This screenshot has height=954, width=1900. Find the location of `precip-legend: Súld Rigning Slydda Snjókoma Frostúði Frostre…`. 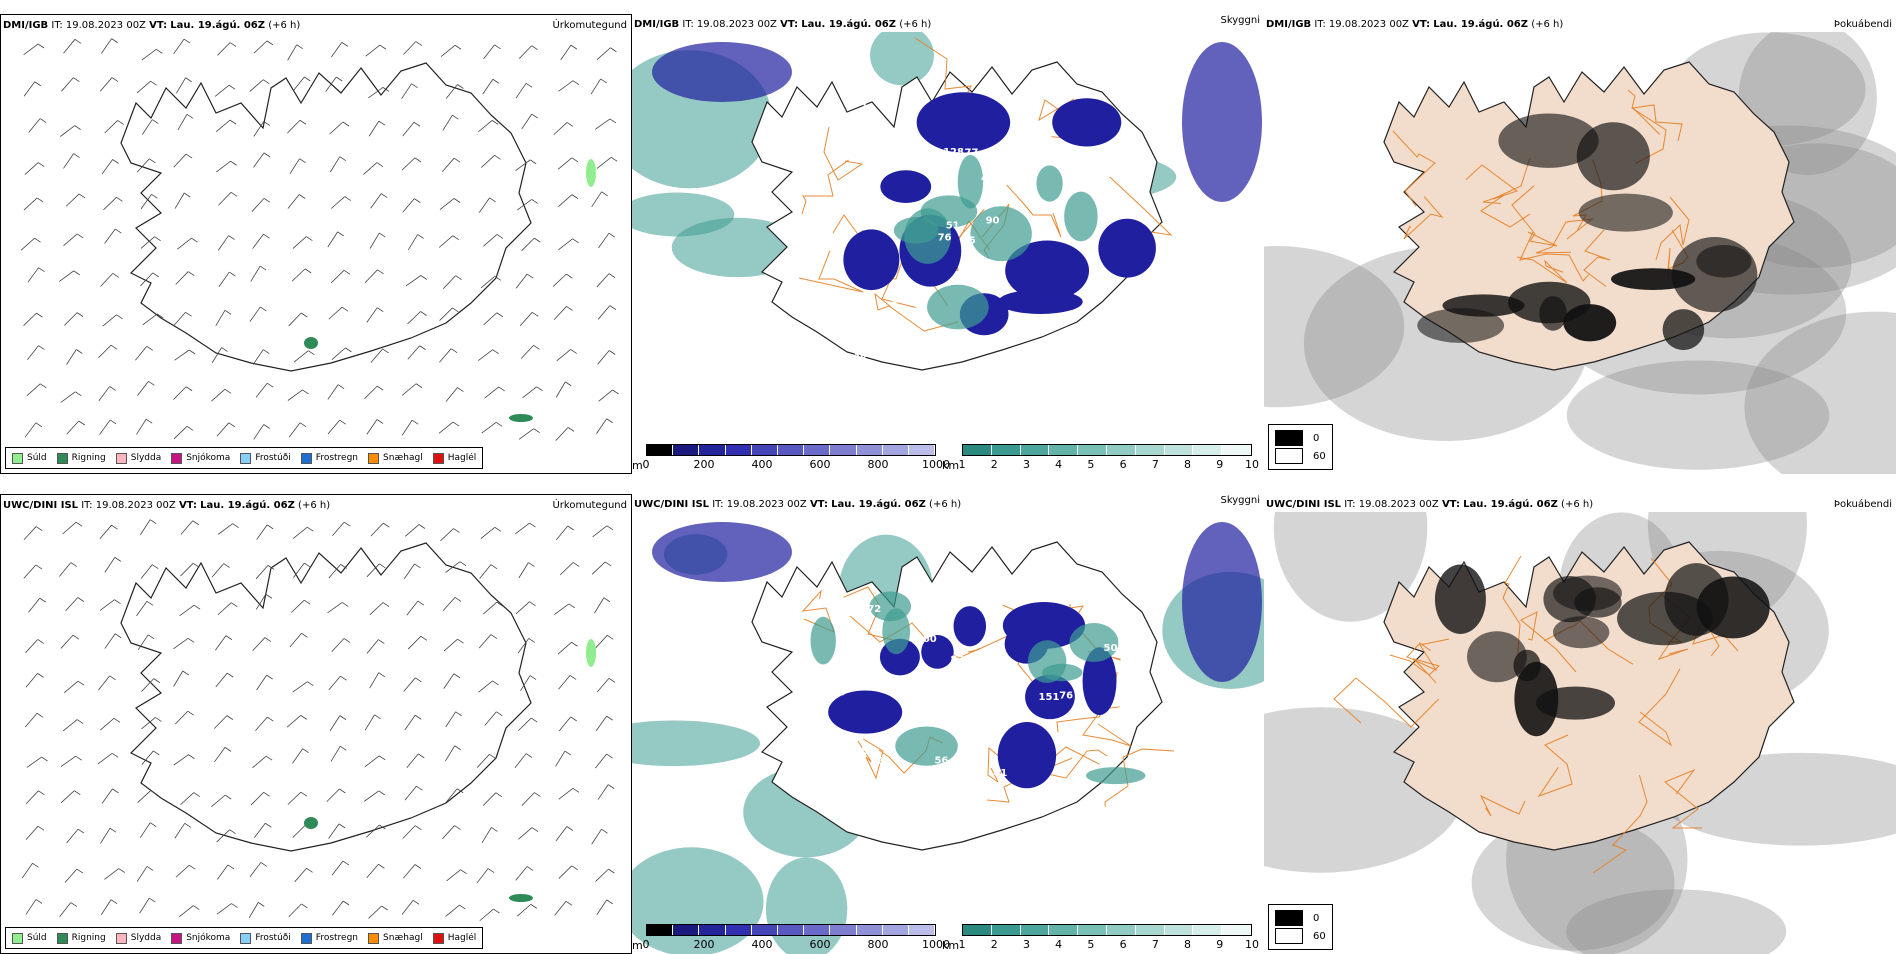

precip-legend: Súld Rigning Slydda Snjókoma Frostúði Frostre… is located at coordinates (244, 938).